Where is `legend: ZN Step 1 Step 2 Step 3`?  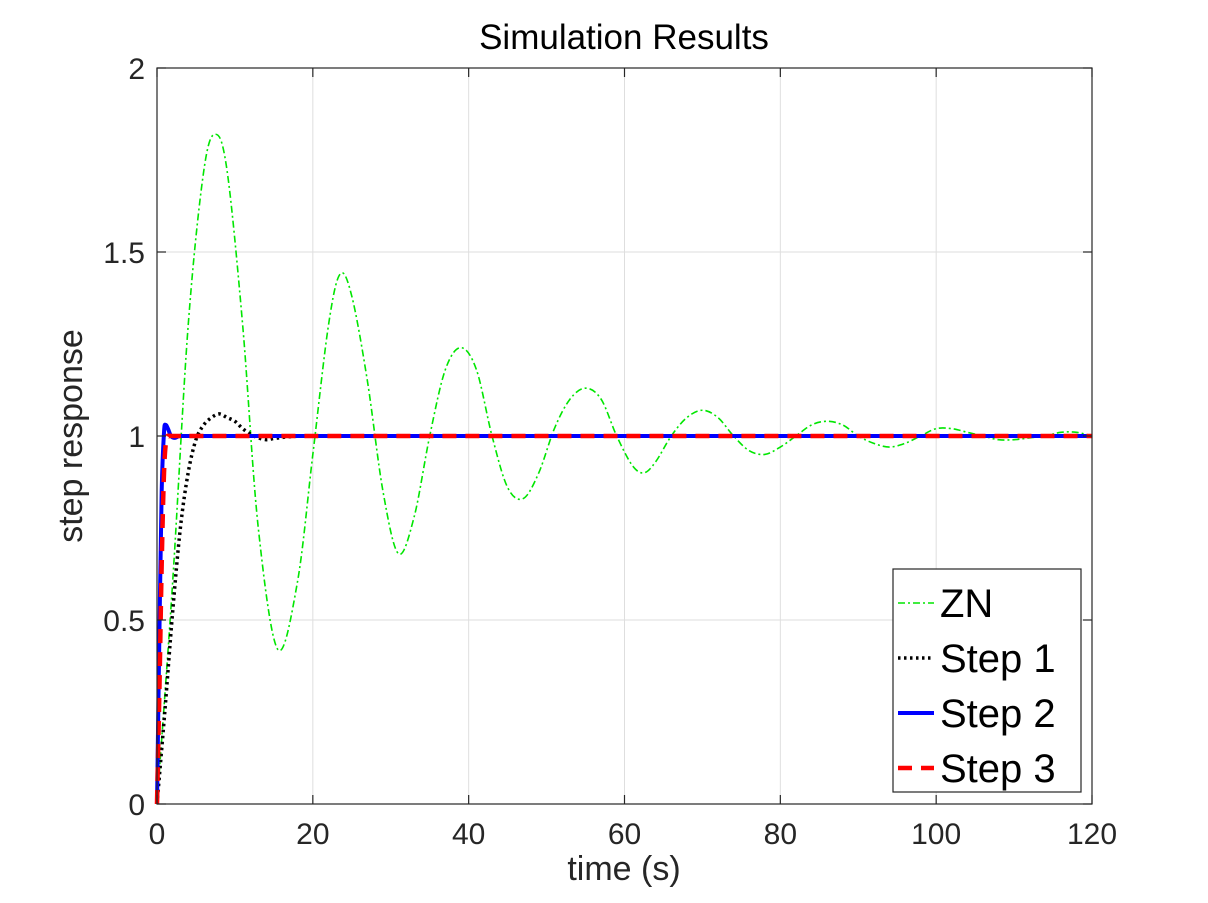
legend: ZN Step 1 Step 2 Step 3 is located at coordinates (987, 680).